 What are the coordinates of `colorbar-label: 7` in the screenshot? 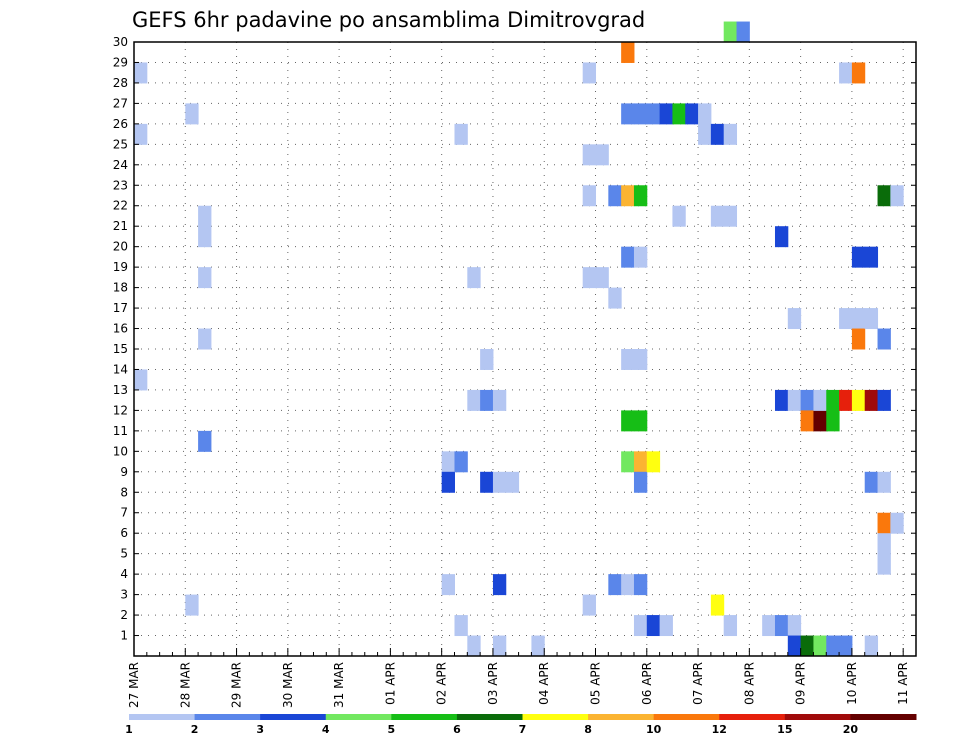 It's located at (523, 729).